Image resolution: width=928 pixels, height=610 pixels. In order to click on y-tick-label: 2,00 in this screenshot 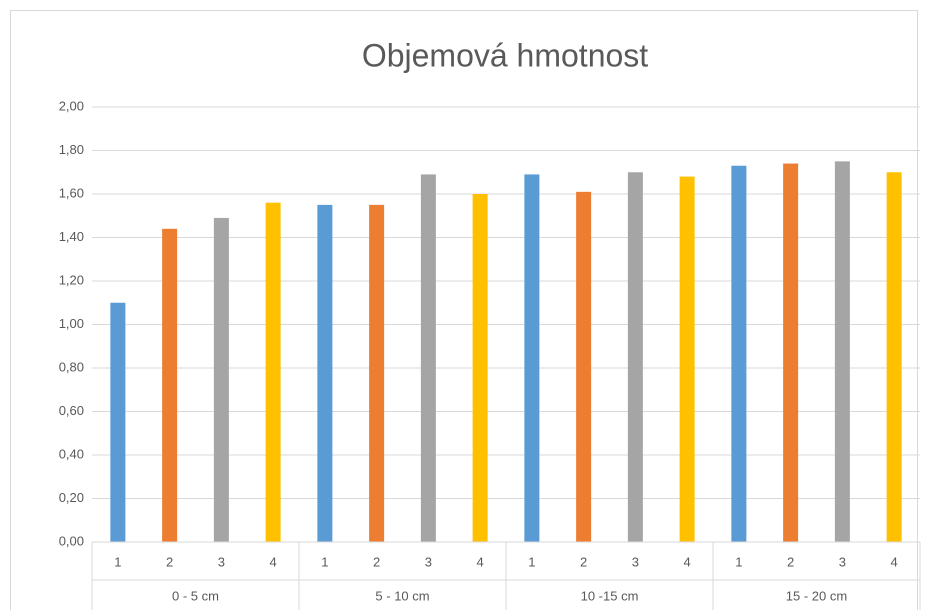, I will do `click(71, 105)`.